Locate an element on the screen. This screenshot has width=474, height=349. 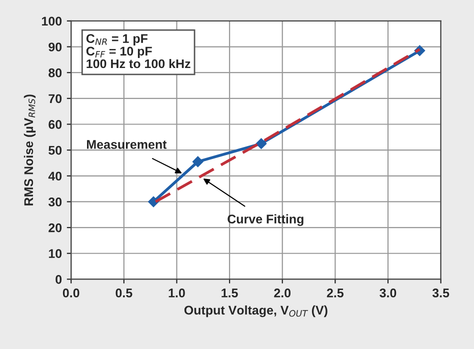
annotation: Curve Fitting is located at coordinates (266, 220).